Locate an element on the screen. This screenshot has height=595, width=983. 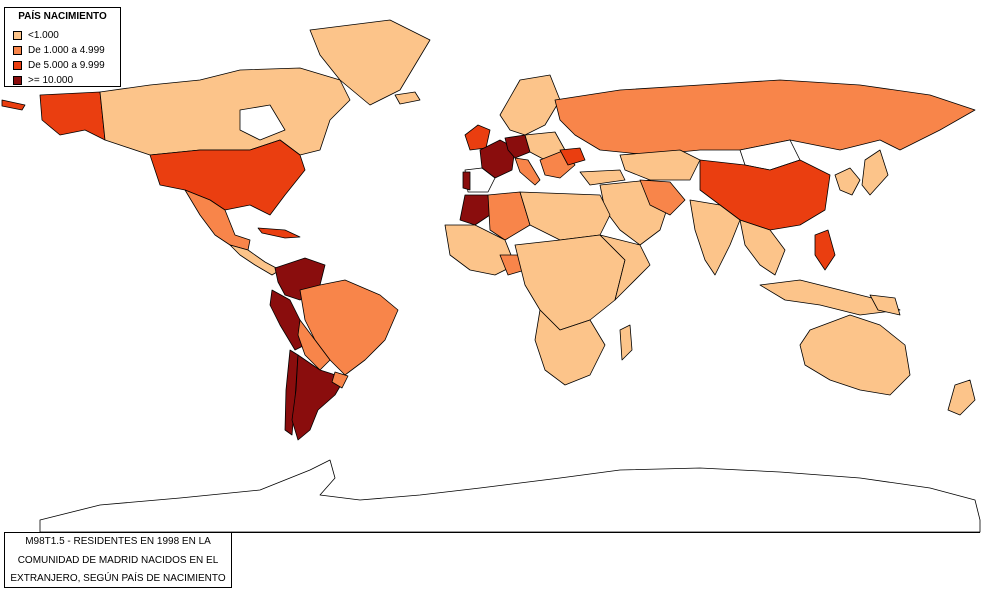
caption-line: EXTRANJERO, SEGÚN PAÍS DE NACIMIENTO is located at coordinates (118, 578).